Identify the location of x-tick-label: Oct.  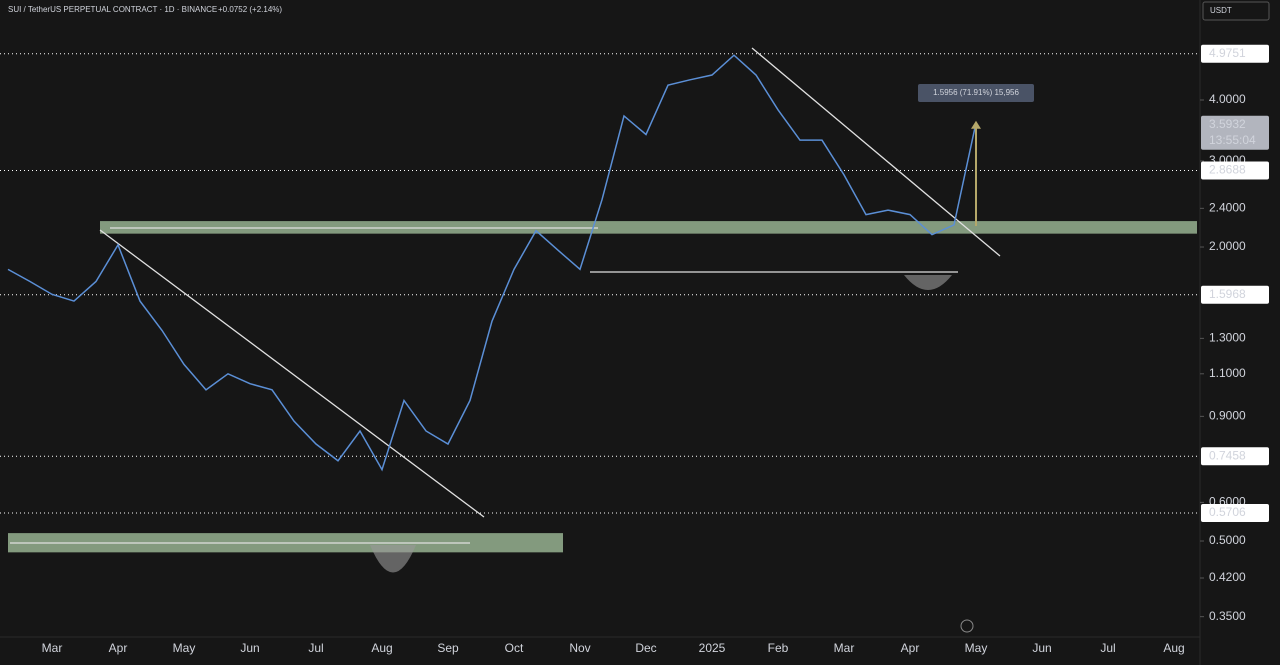
(514, 648).